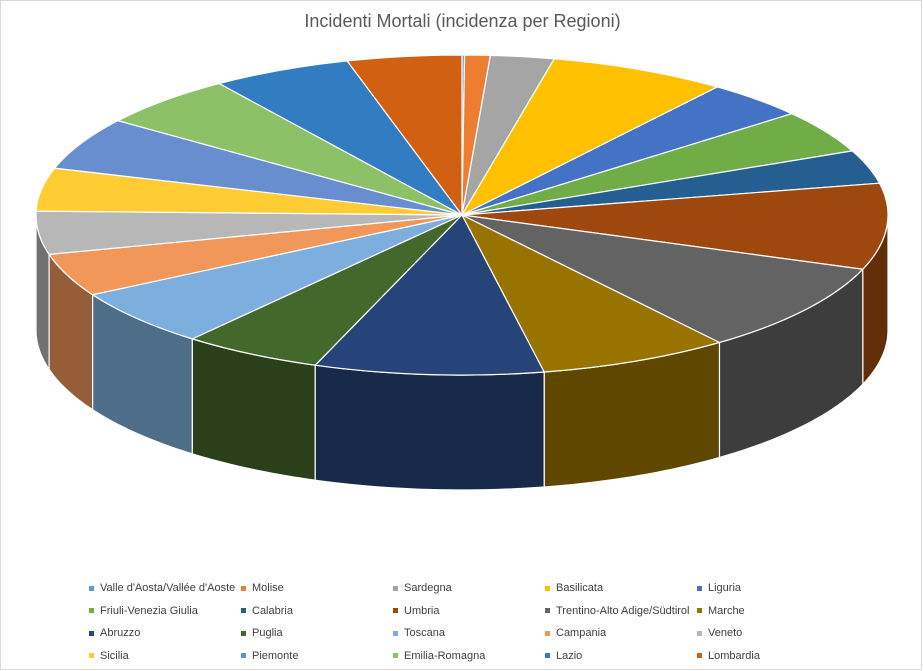 The image size is (923, 671). What do you see at coordinates (621, 656) in the screenshot?
I see `legend-item: Lazio` at bounding box center [621, 656].